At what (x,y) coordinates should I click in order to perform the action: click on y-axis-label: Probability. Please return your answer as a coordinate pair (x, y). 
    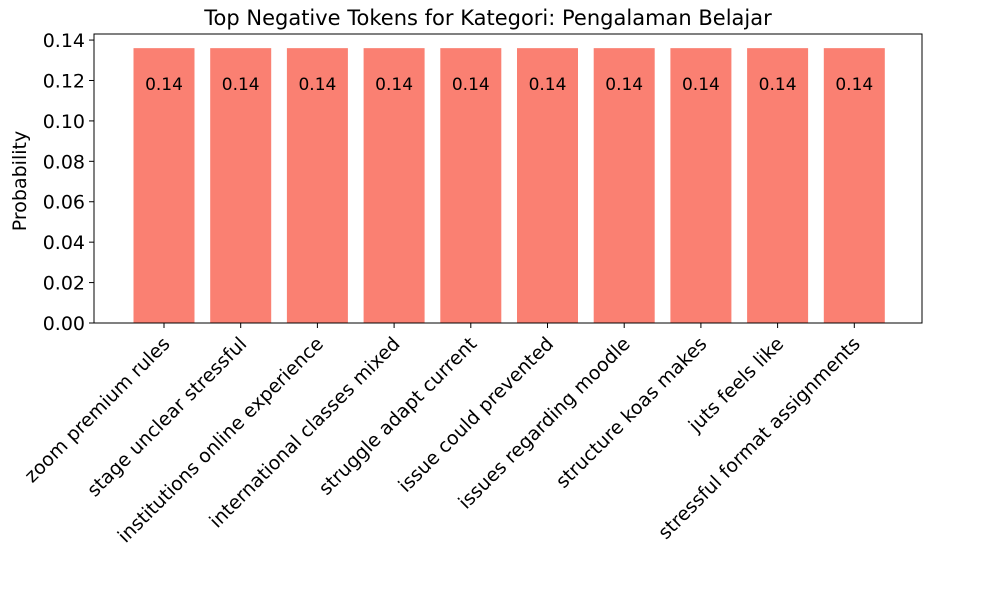
    Looking at the image, I should click on (20, 181).